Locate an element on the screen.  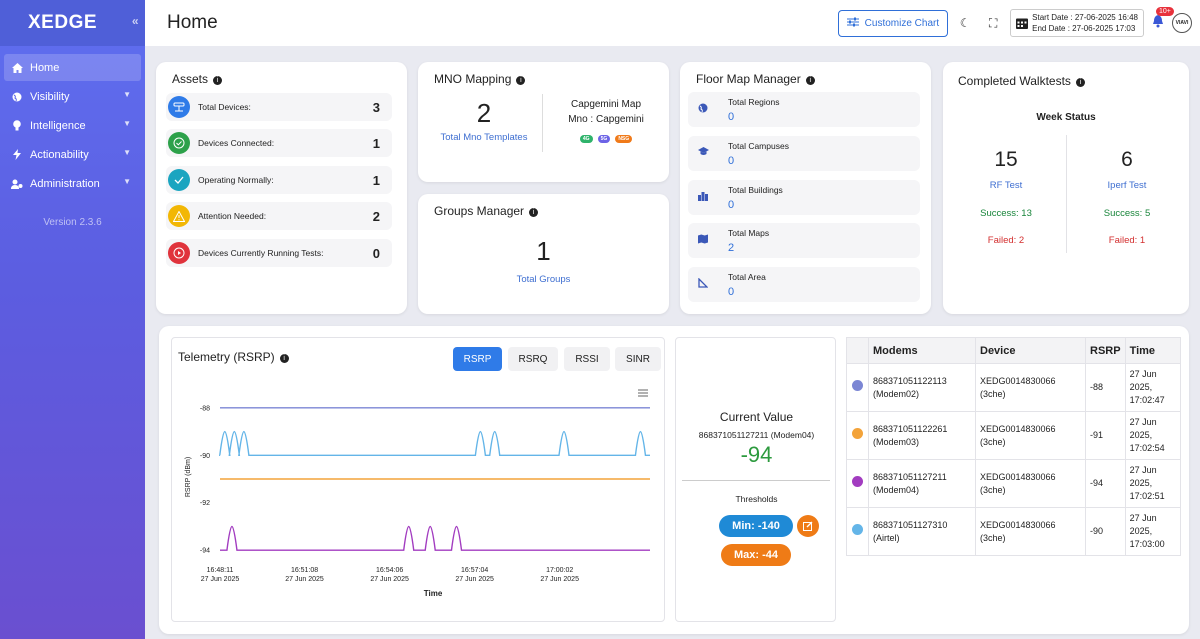
floor-row-buildings: Total Buildings 0 is located at coordinates (804, 197).